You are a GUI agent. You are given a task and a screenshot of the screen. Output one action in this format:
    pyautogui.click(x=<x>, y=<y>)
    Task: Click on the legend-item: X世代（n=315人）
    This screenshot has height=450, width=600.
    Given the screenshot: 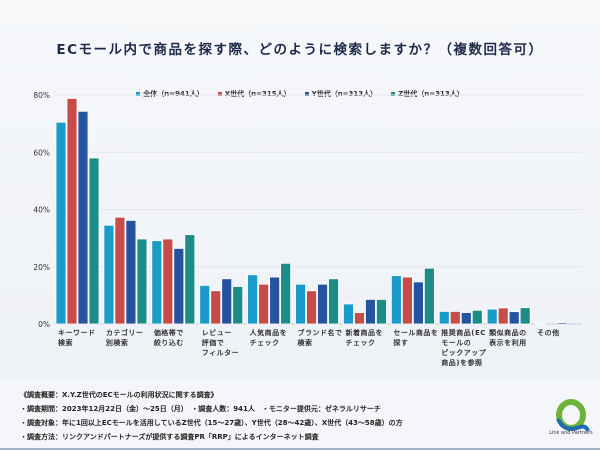 What is the action you would take?
    pyautogui.click(x=254, y=94)
    